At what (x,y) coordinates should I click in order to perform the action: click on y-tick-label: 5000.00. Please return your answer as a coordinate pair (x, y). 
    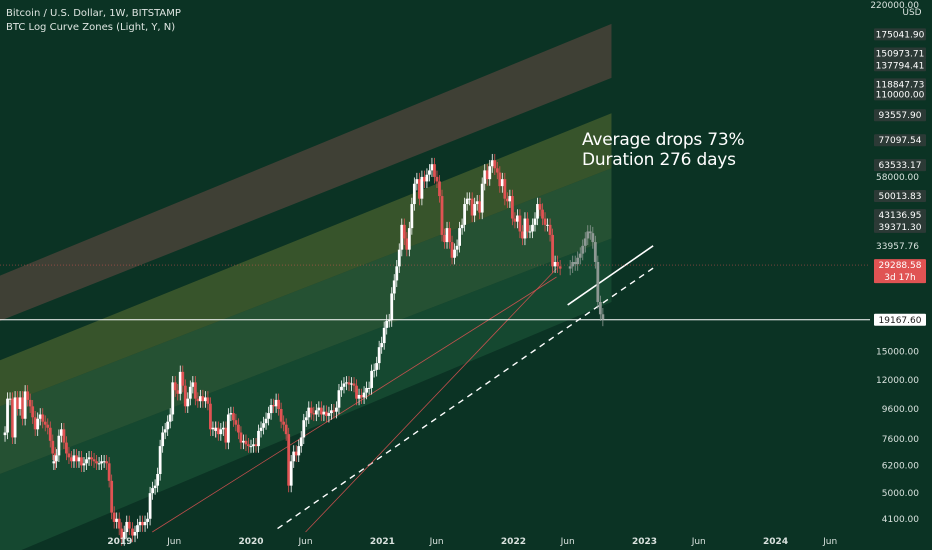
    Looking at the image, I should click on (900, 494).